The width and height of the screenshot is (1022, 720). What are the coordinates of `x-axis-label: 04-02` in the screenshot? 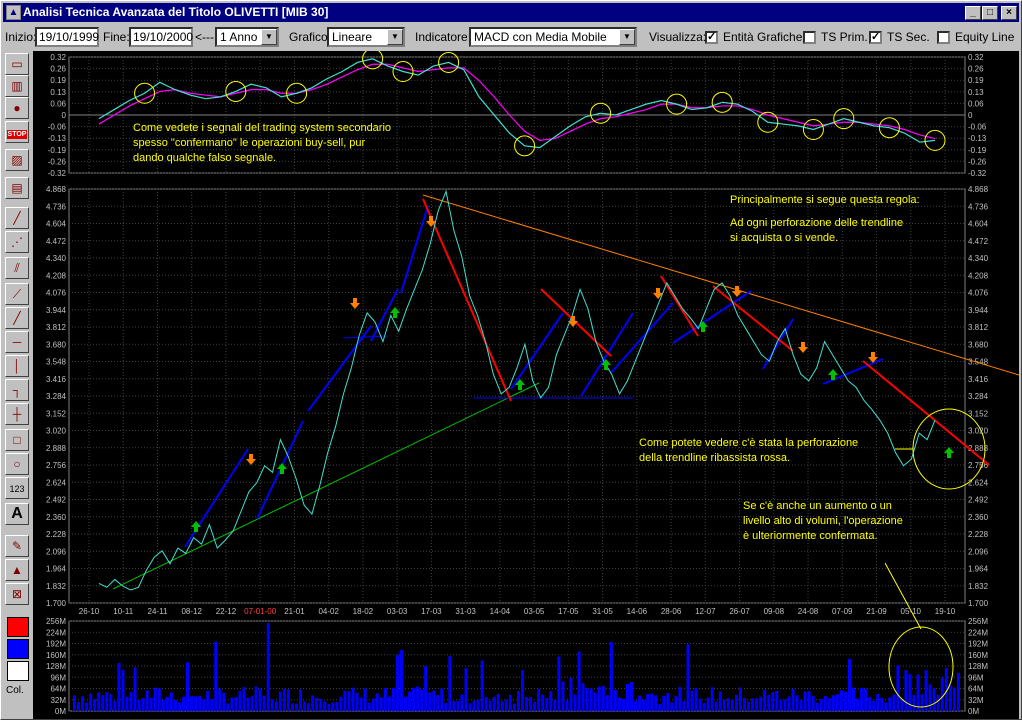 It's located at (328, 611).